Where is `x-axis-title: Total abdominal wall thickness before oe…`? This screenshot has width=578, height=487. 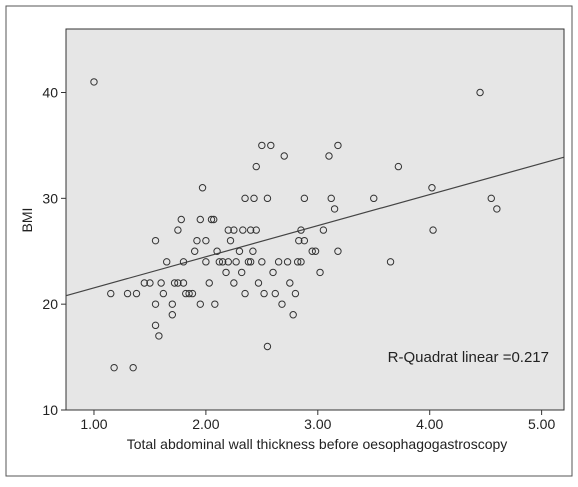
x-axis-title: Total abdominal wall thickness before oe… is located at coordinates (317, 444).